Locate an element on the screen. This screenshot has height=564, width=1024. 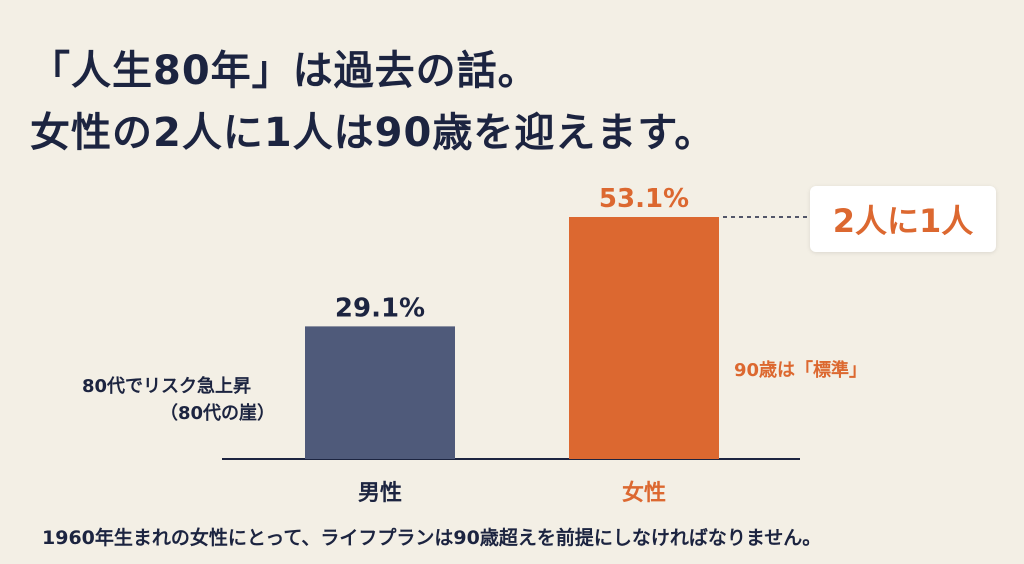
callout-text: 2人に1人 is located at coordinates (903, 221).